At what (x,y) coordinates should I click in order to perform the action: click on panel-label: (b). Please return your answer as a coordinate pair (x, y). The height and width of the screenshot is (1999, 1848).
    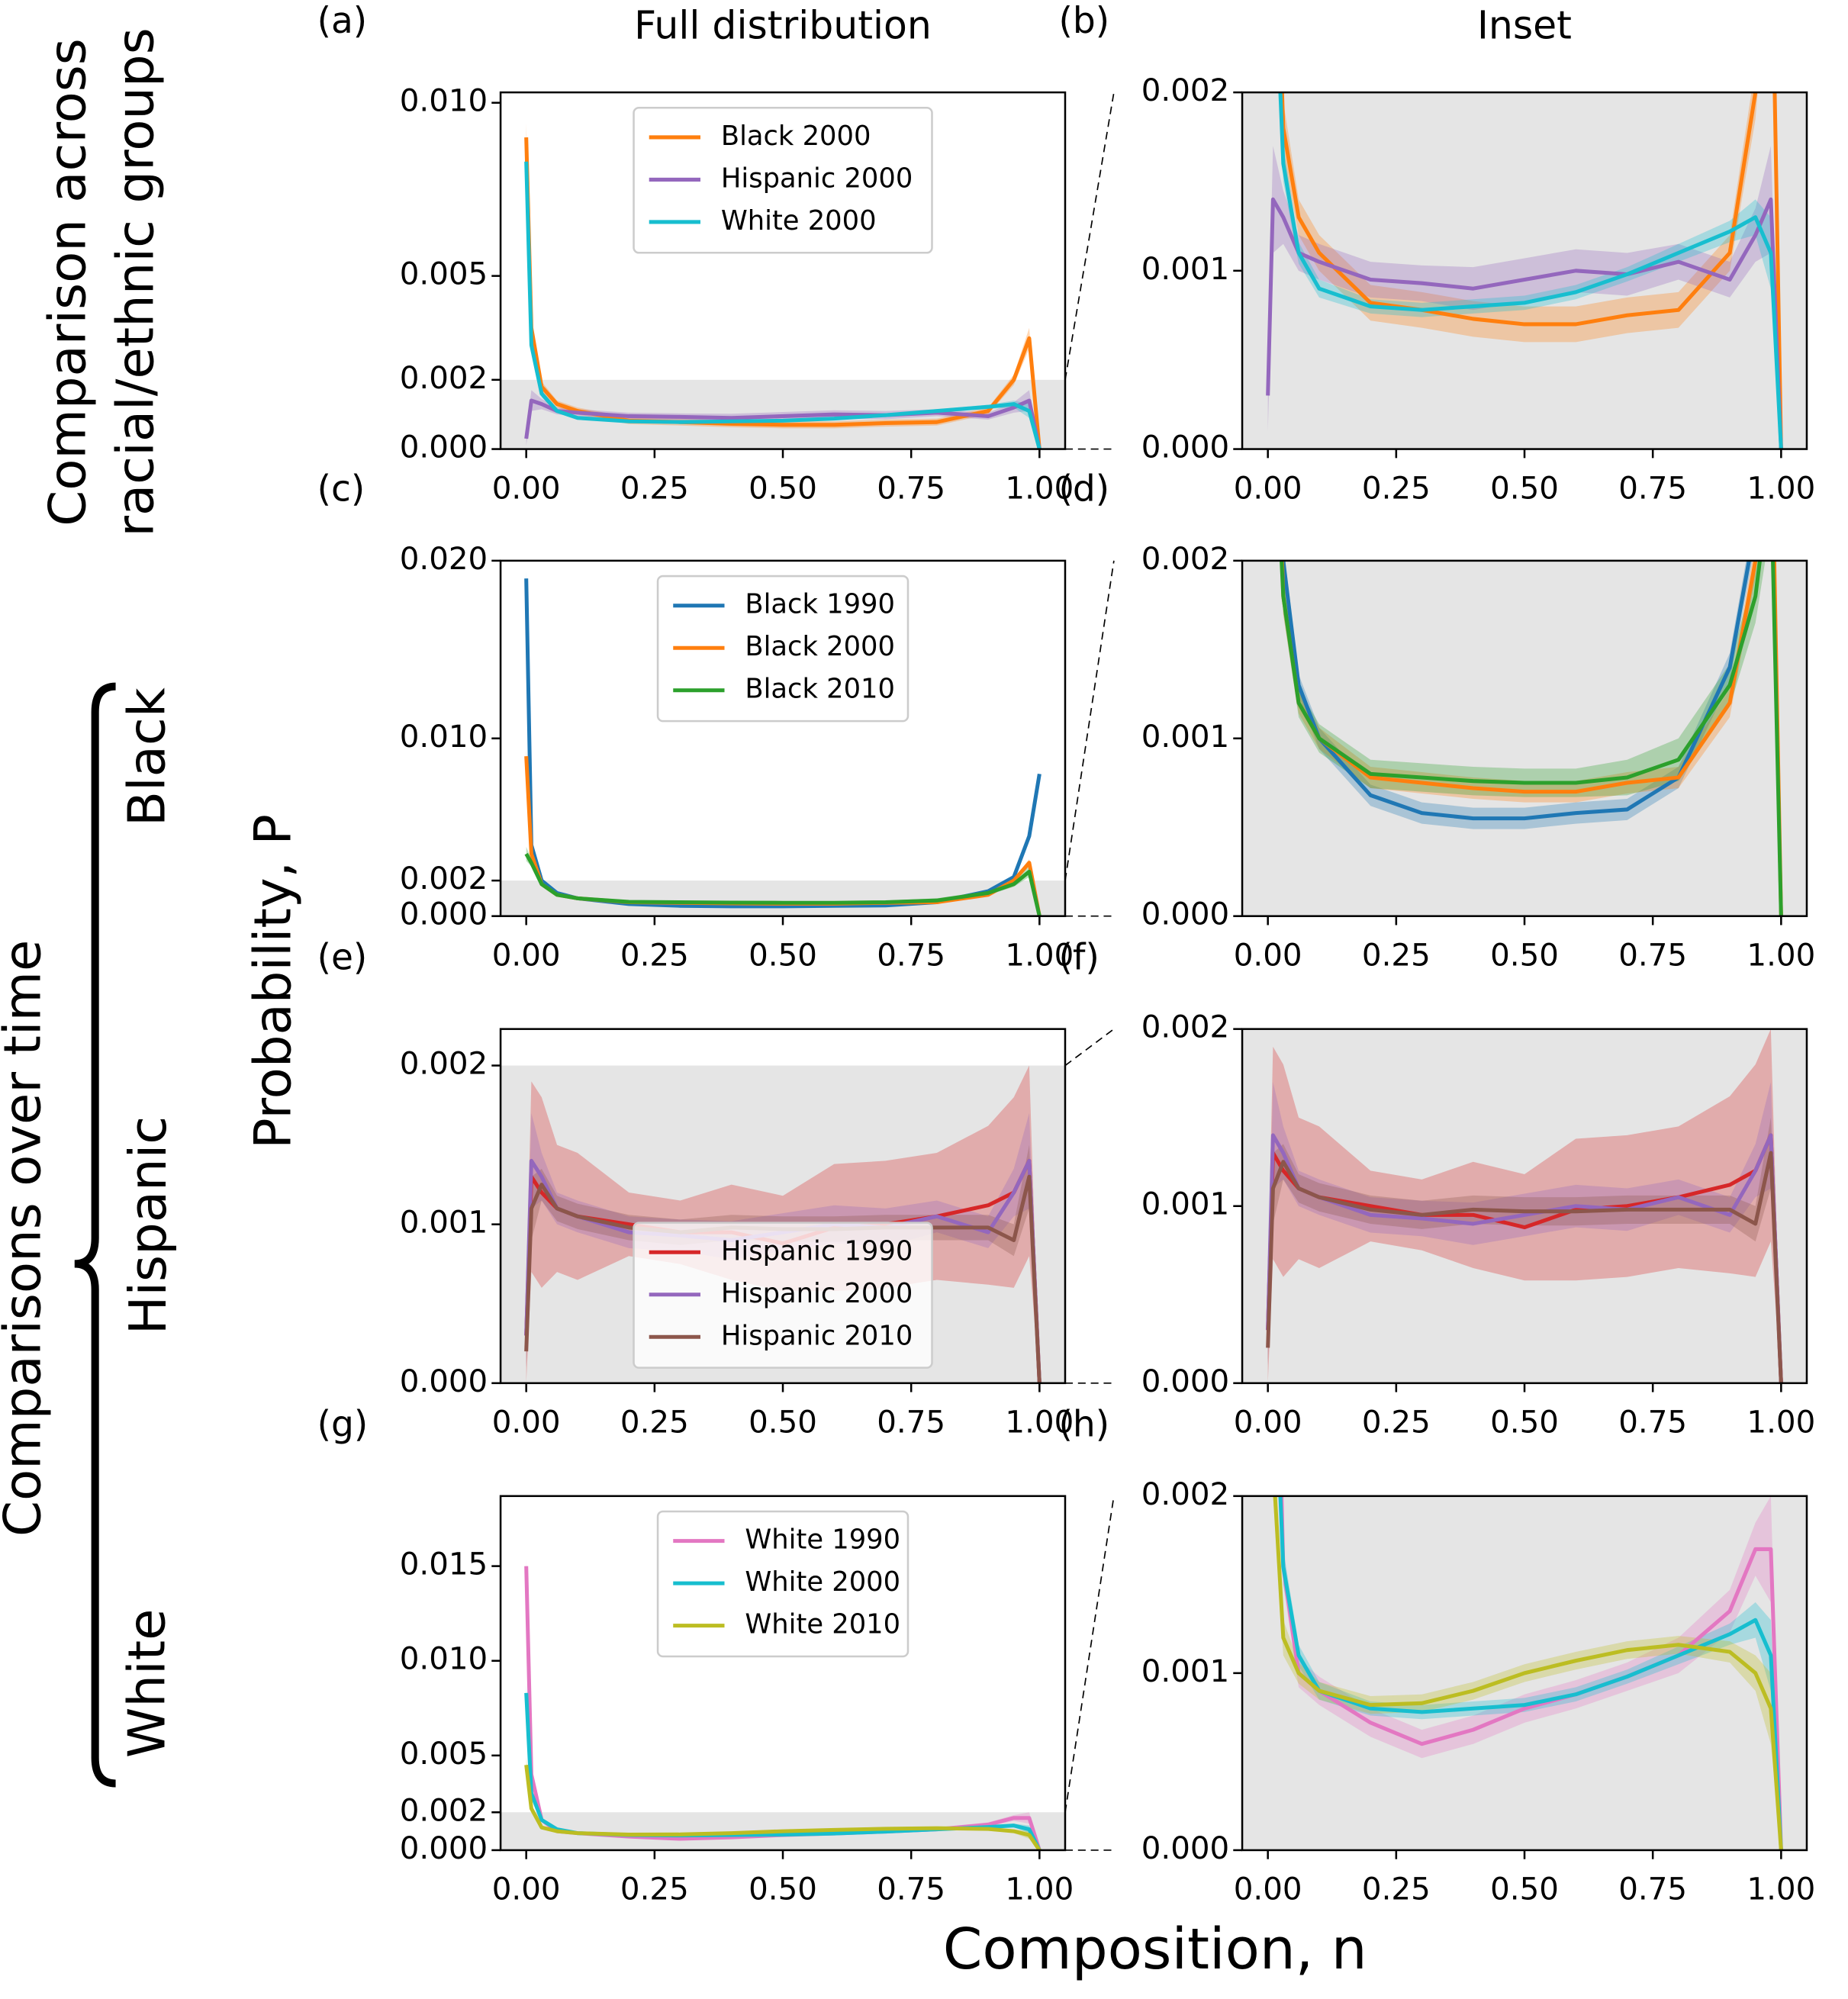
    Looking at the image, I should click on (1084, 21).